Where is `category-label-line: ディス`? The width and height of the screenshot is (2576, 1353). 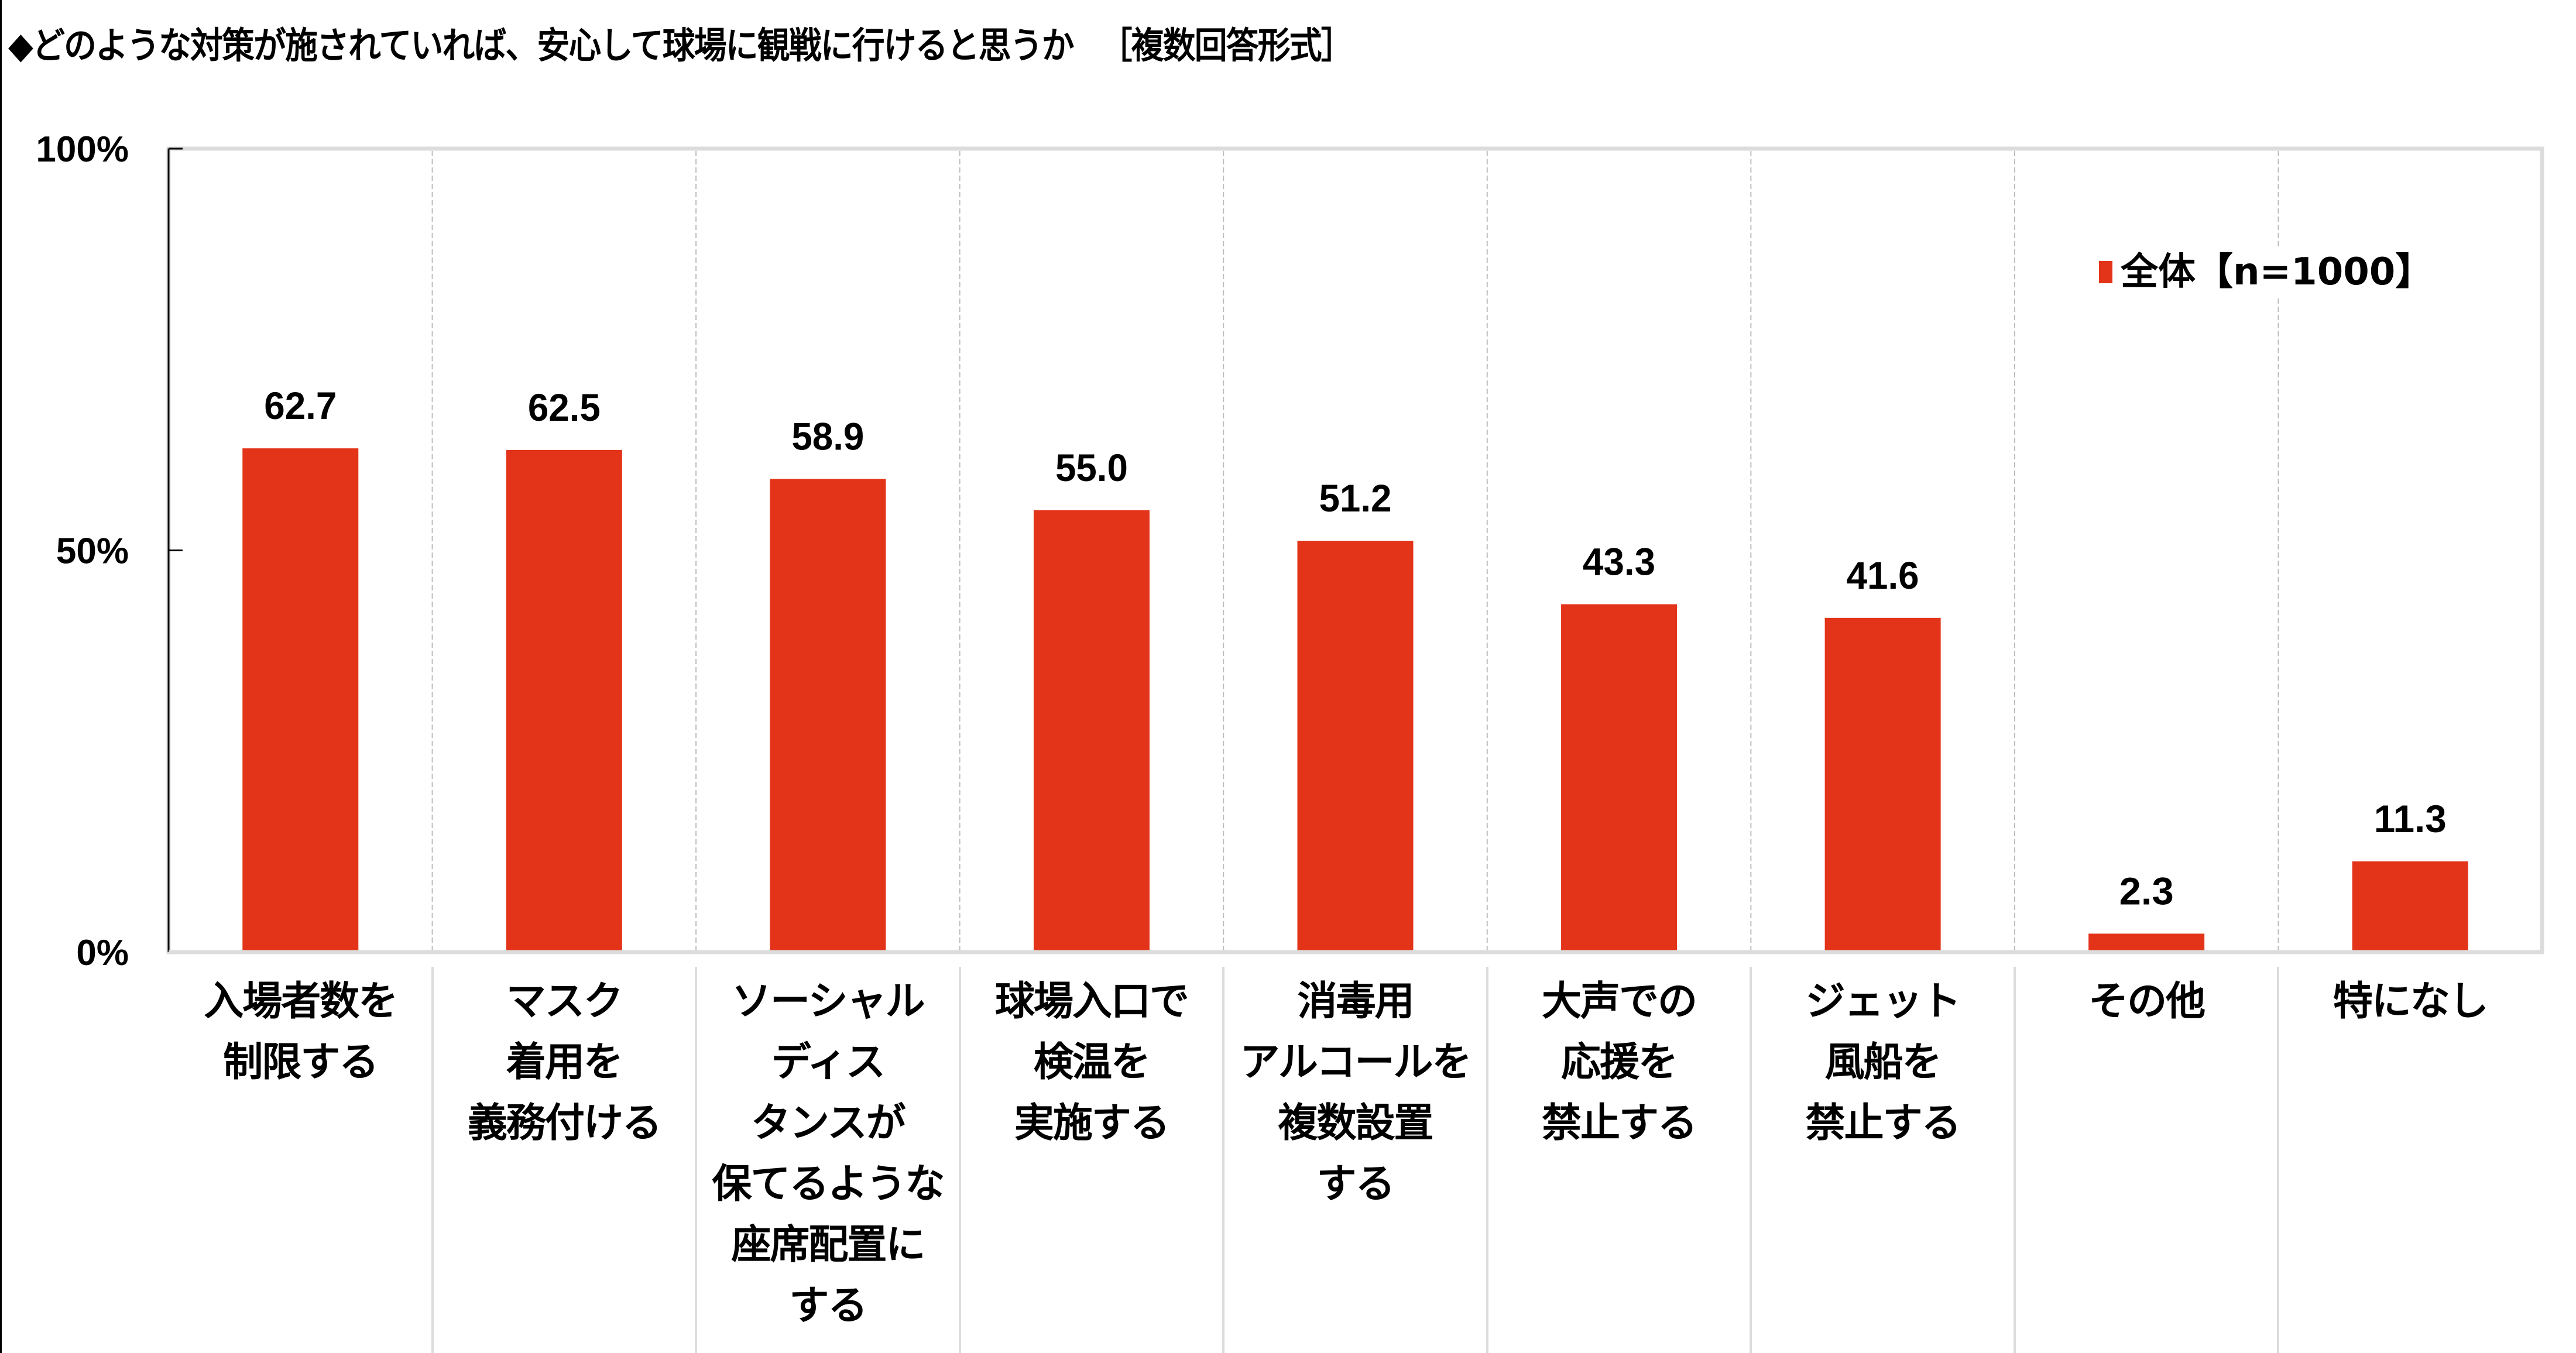 category-label-line: ディス is located at coordinates (829, 1062).